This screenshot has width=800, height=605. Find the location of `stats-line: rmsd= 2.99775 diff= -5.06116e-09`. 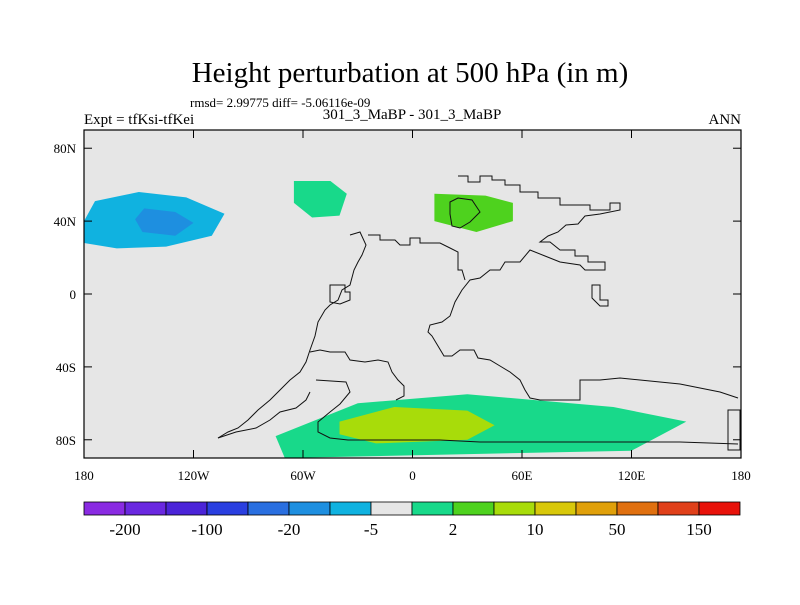

stats-line: rmsd= 2.99775 diff= -5.06116e-09 is located at coordinates (280, 102).